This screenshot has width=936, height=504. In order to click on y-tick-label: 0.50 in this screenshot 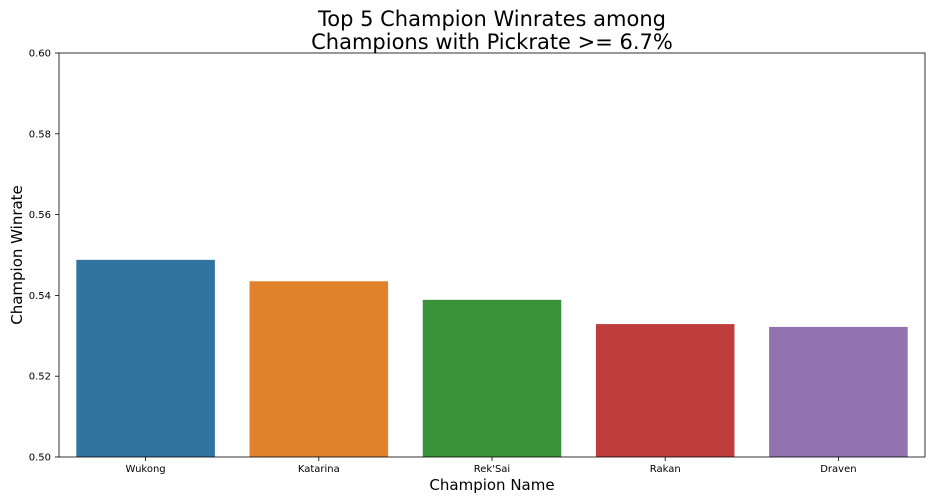, I will do `click(40, 458)`.